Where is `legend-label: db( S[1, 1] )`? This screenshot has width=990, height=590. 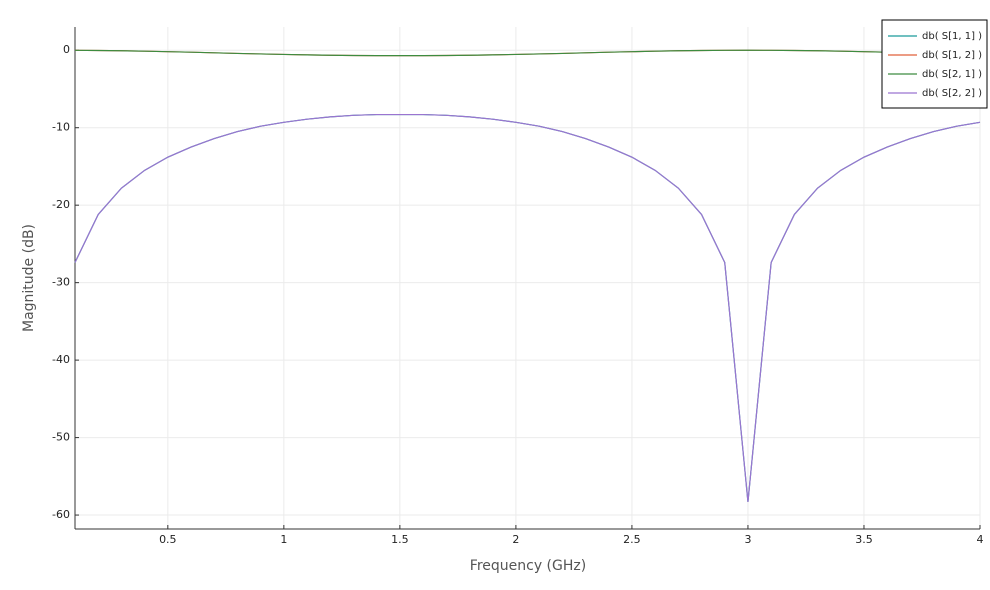
legend-label: db( S[1, 1] ) is located at coordinates (952, 36).